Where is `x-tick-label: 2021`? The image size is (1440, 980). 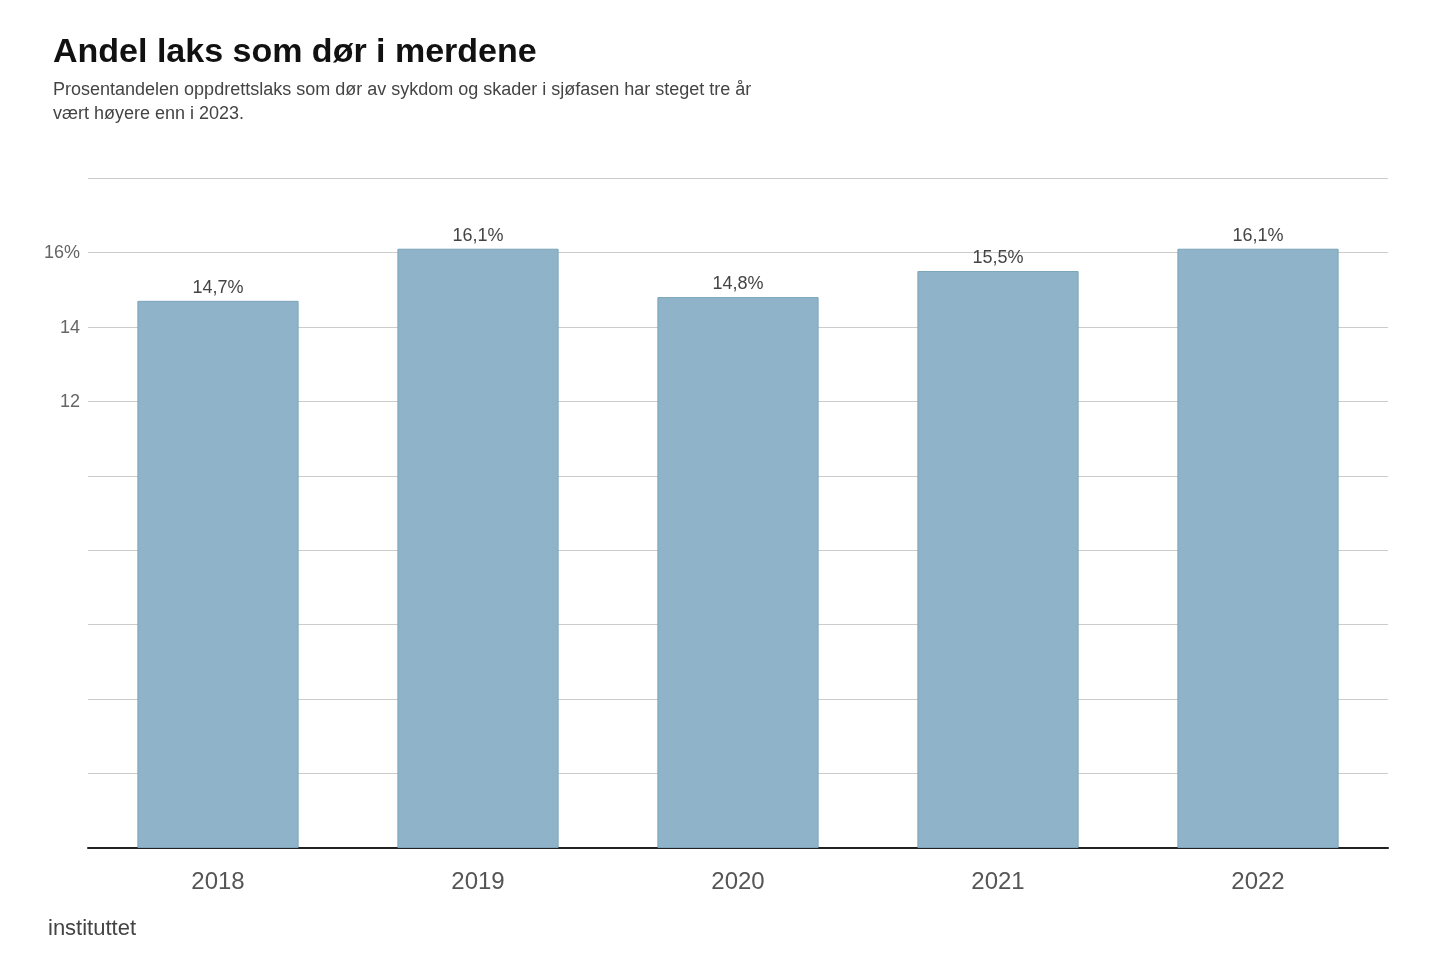 x-tick-label: 2021 is located at coordinates (998, 880).